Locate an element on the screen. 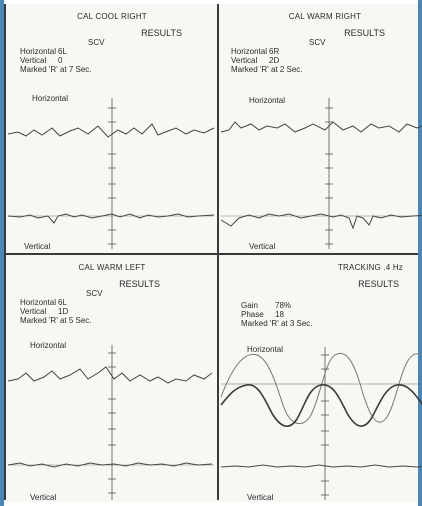 The image size is (422, 506). right-accent-edge is located at coordinates (420, 253).